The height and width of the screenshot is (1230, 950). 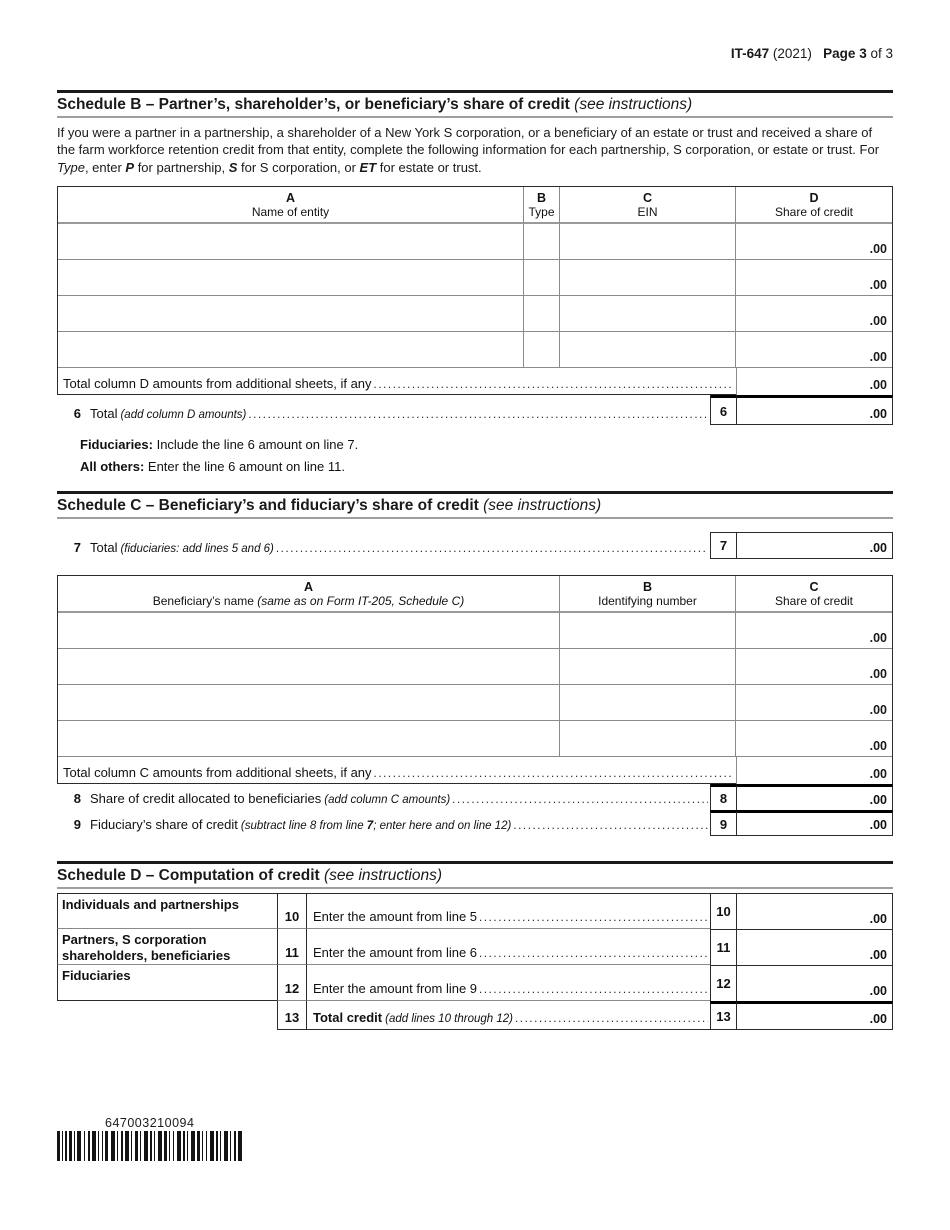 What do you see at coordinates (303, 826) in the screenshot?
I see `note-pre: (subtract line 8 from line` at bounding box center [303, 826].